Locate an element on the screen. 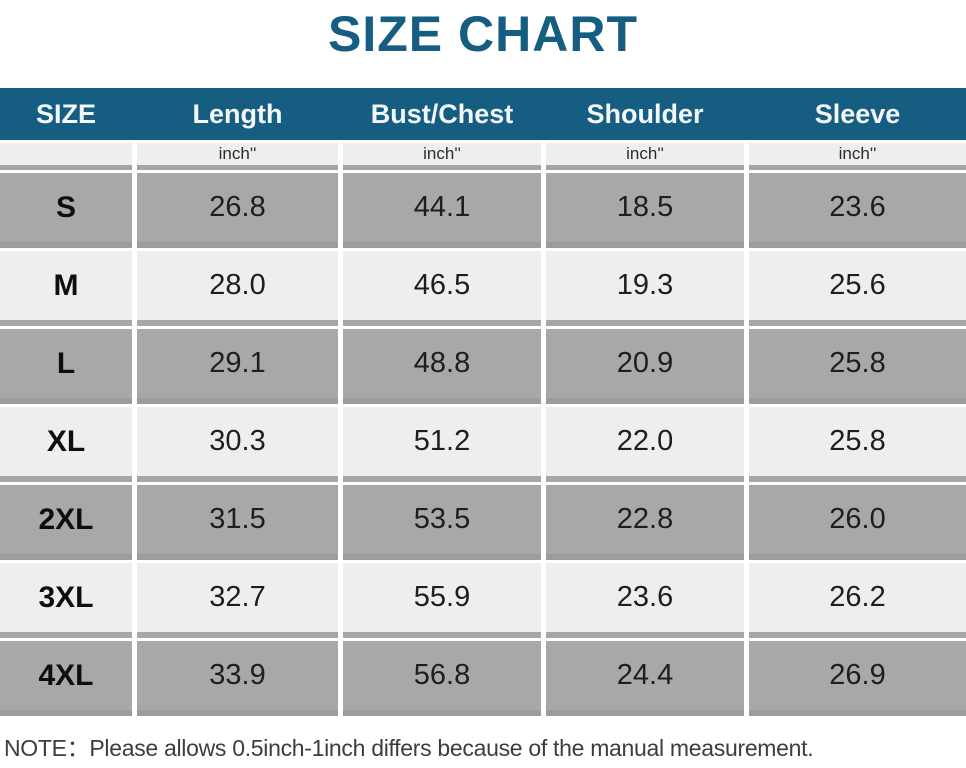  table-row-l: L 29.1 48.8 20.9 25.8 is located at coordinates (483, 366).